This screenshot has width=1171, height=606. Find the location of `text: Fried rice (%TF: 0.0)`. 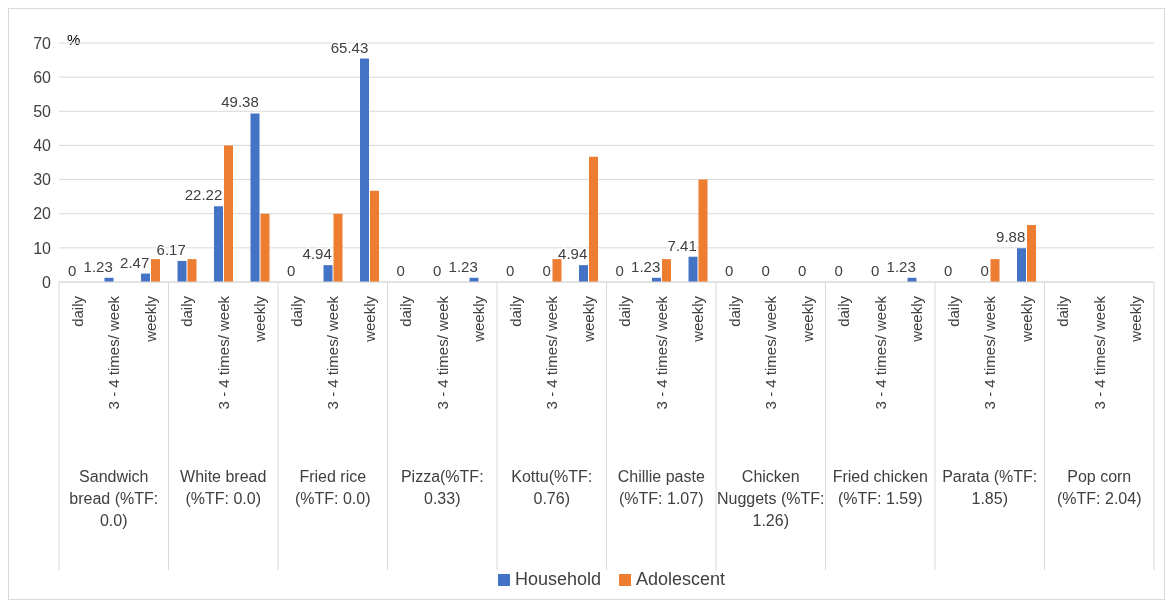

text: Fried rice (%TF: 0.0) is located at coordinates (332, 487).